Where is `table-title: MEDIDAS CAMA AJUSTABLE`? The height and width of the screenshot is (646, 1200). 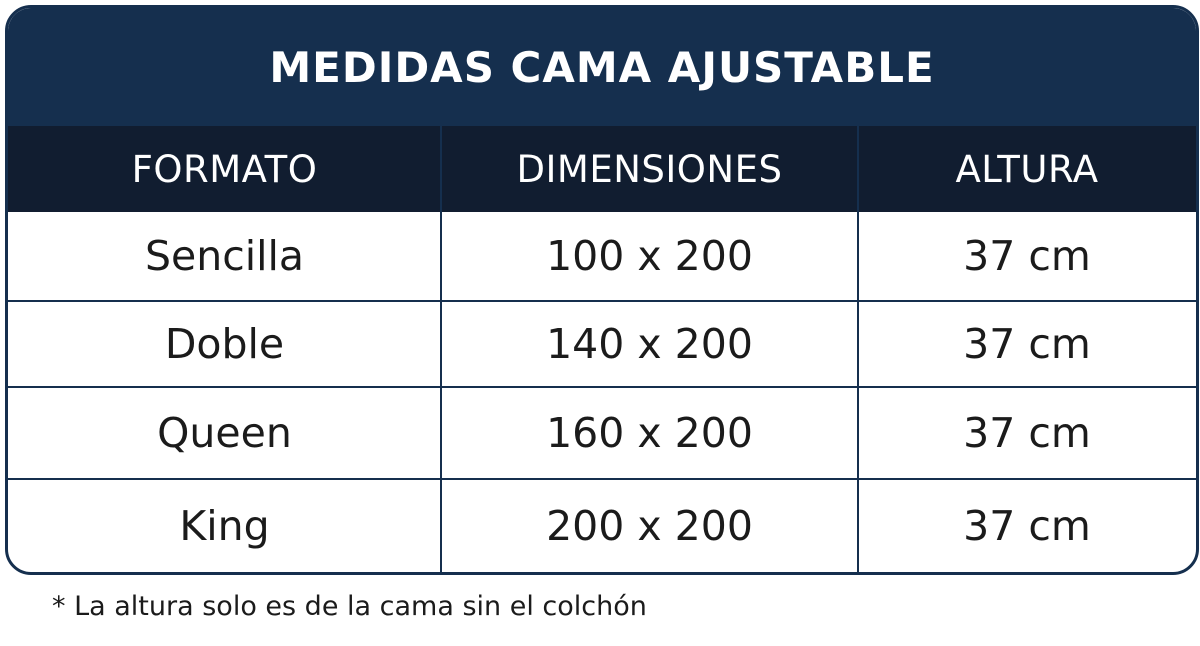 table-title: MEDIDAS CAMA AJUSTABLE is located at coordinates (602, 67).